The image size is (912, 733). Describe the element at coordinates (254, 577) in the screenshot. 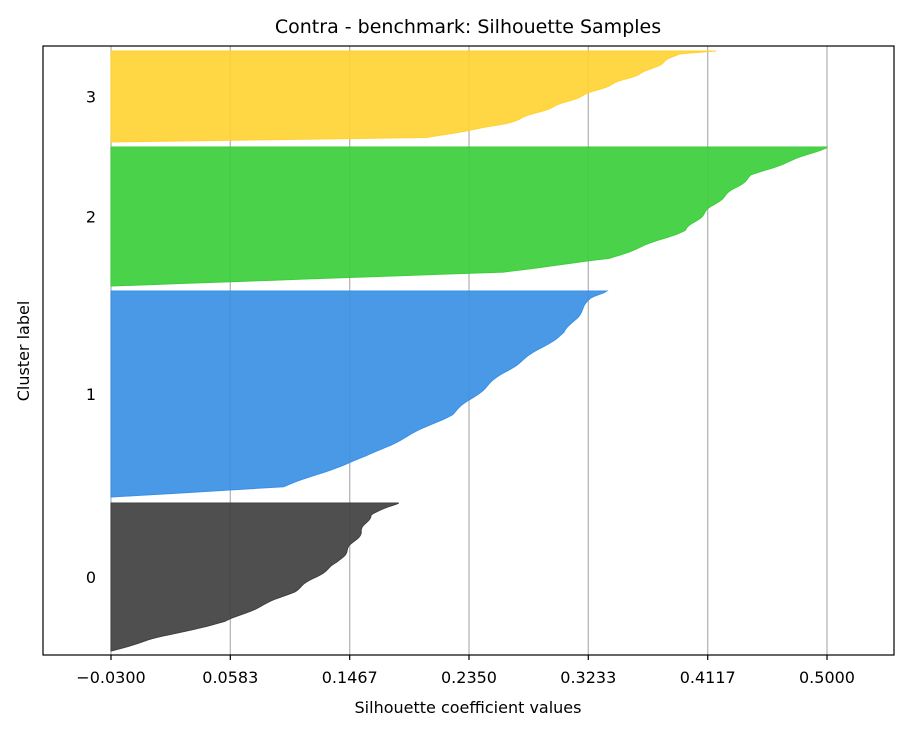

I see `cluster-0-area` at that location.